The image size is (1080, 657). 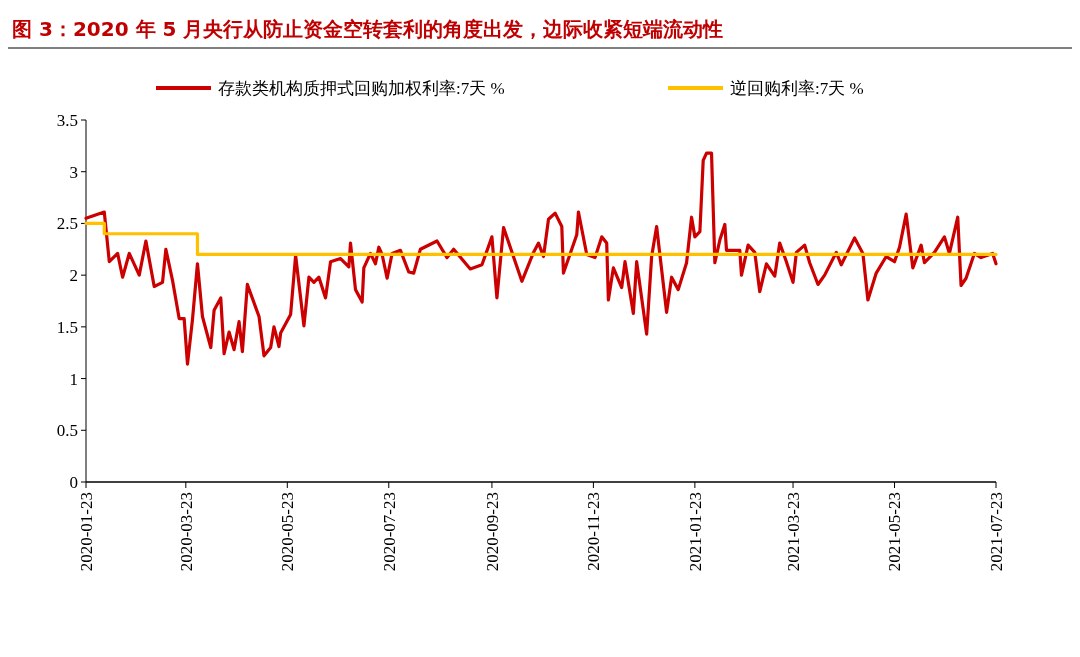 I want to click on x-tick-label: 2020-07-23, so click(x=389, y=532).